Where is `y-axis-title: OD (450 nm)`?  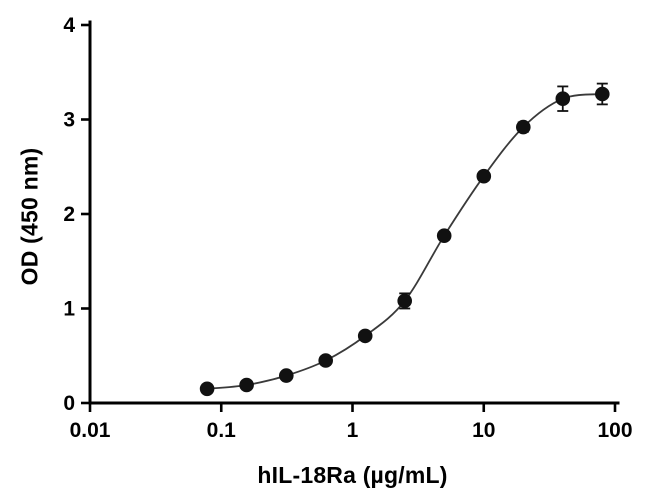
y-axis-title: OD (450 nm) is located at coordinates (29, 216).